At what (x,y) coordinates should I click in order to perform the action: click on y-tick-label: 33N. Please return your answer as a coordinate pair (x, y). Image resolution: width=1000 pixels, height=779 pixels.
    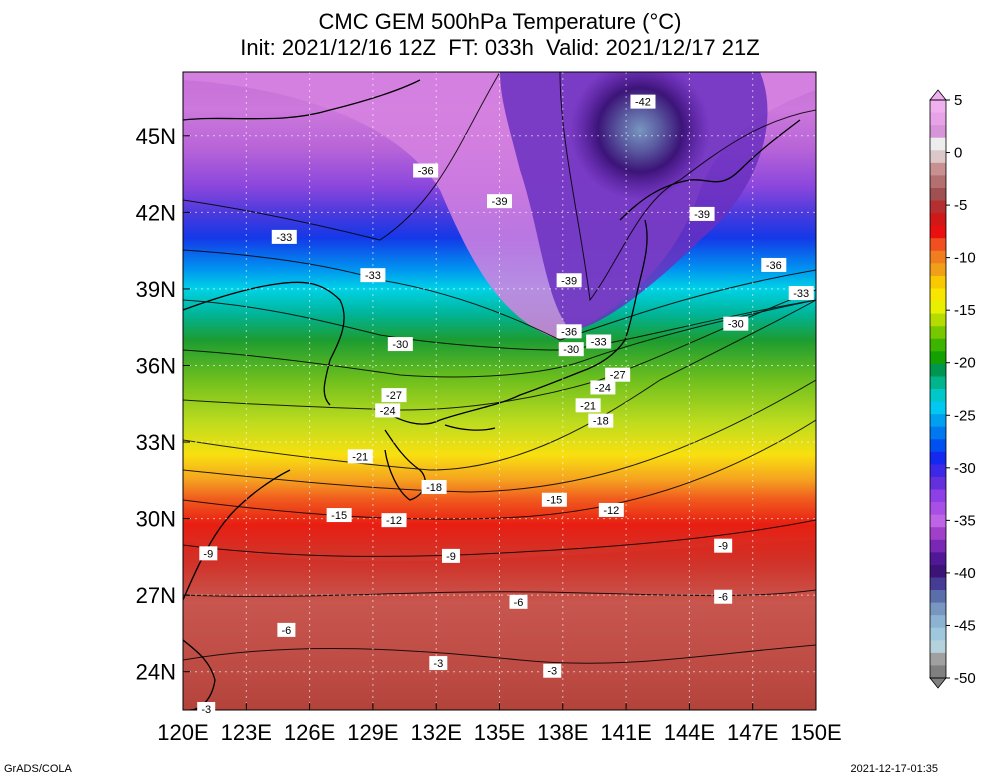
    Looking at the image, I should click on (156, 442).